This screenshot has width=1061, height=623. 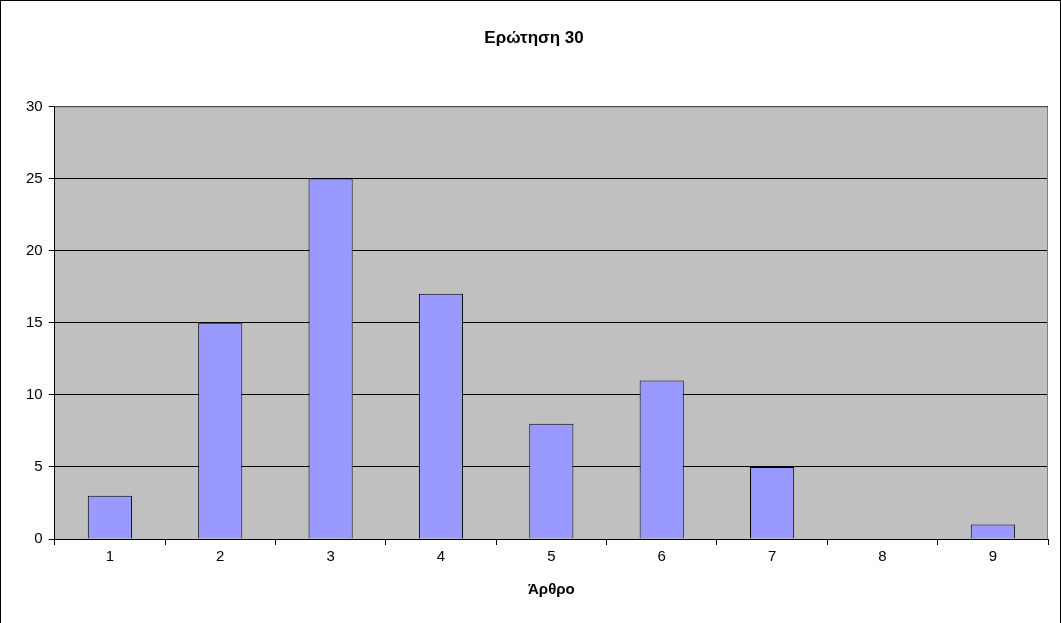 I want to click on x-tick-label: 9, so click(x=992, y=556).